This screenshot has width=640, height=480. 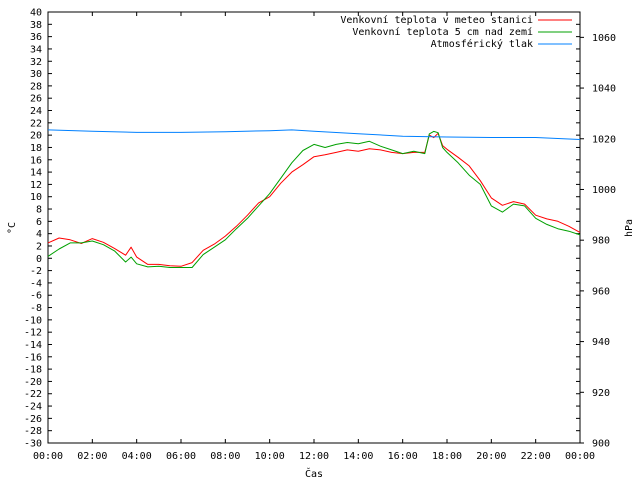 What do you see at coordinates (36, 74) in the screenshot?
I see `y-tick-label: 30` at bounding box center [36, 74].